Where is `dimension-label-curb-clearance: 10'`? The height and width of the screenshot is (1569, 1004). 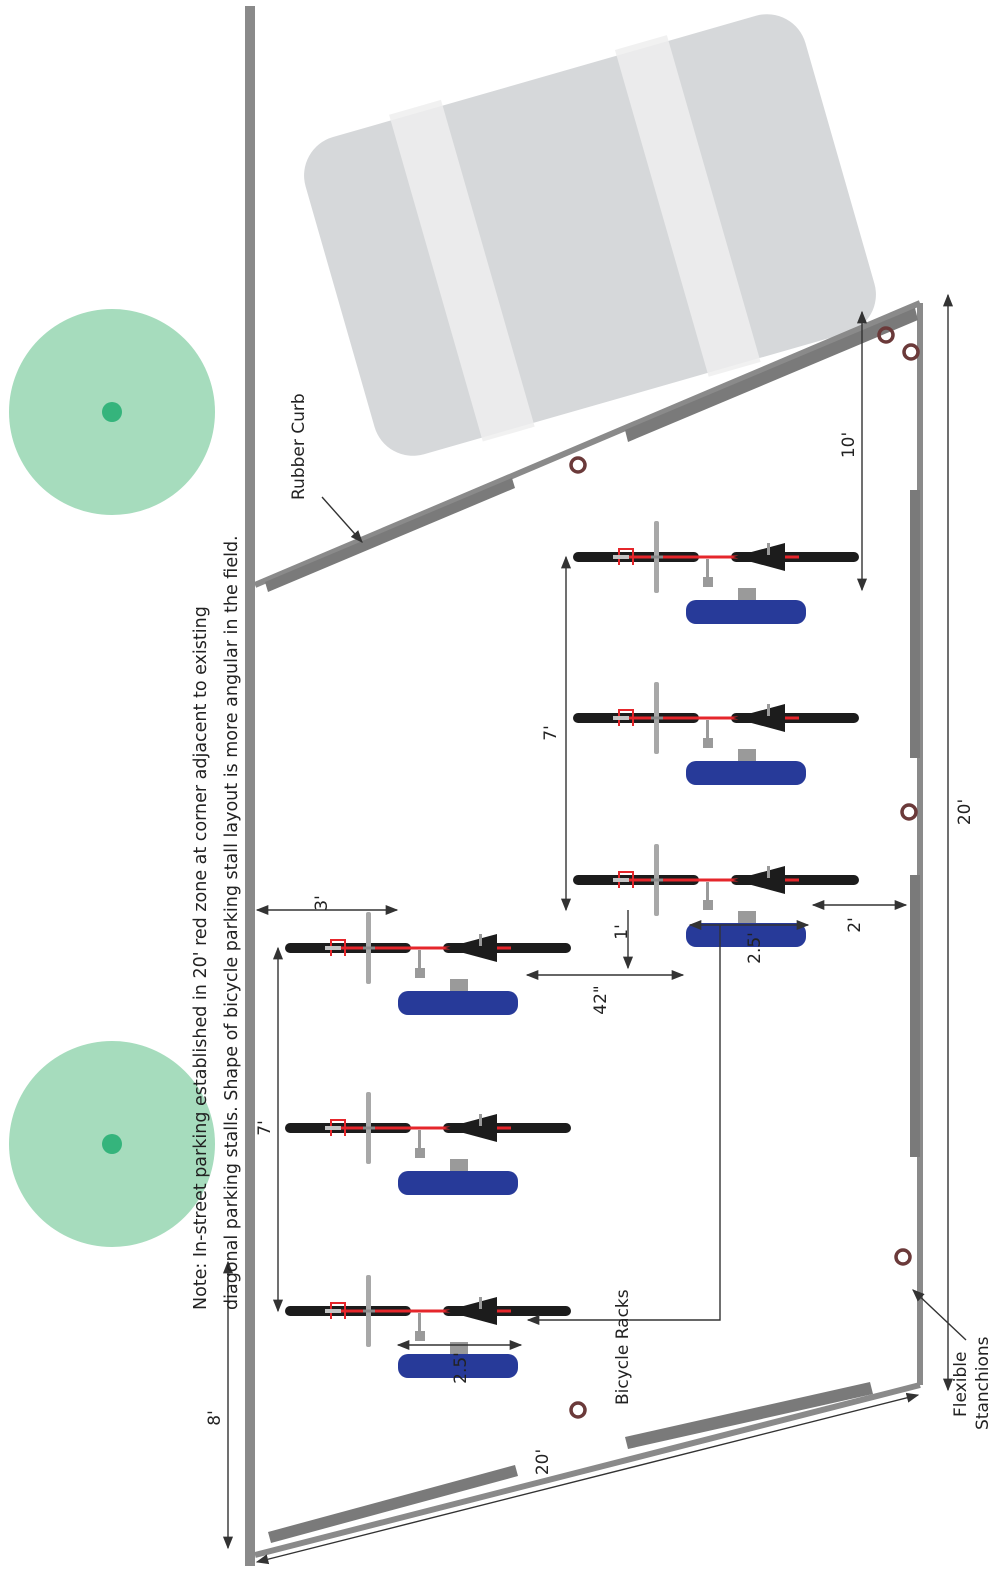 dimension-label-curb-clearance: 10' is located at coordinates (849, 445).